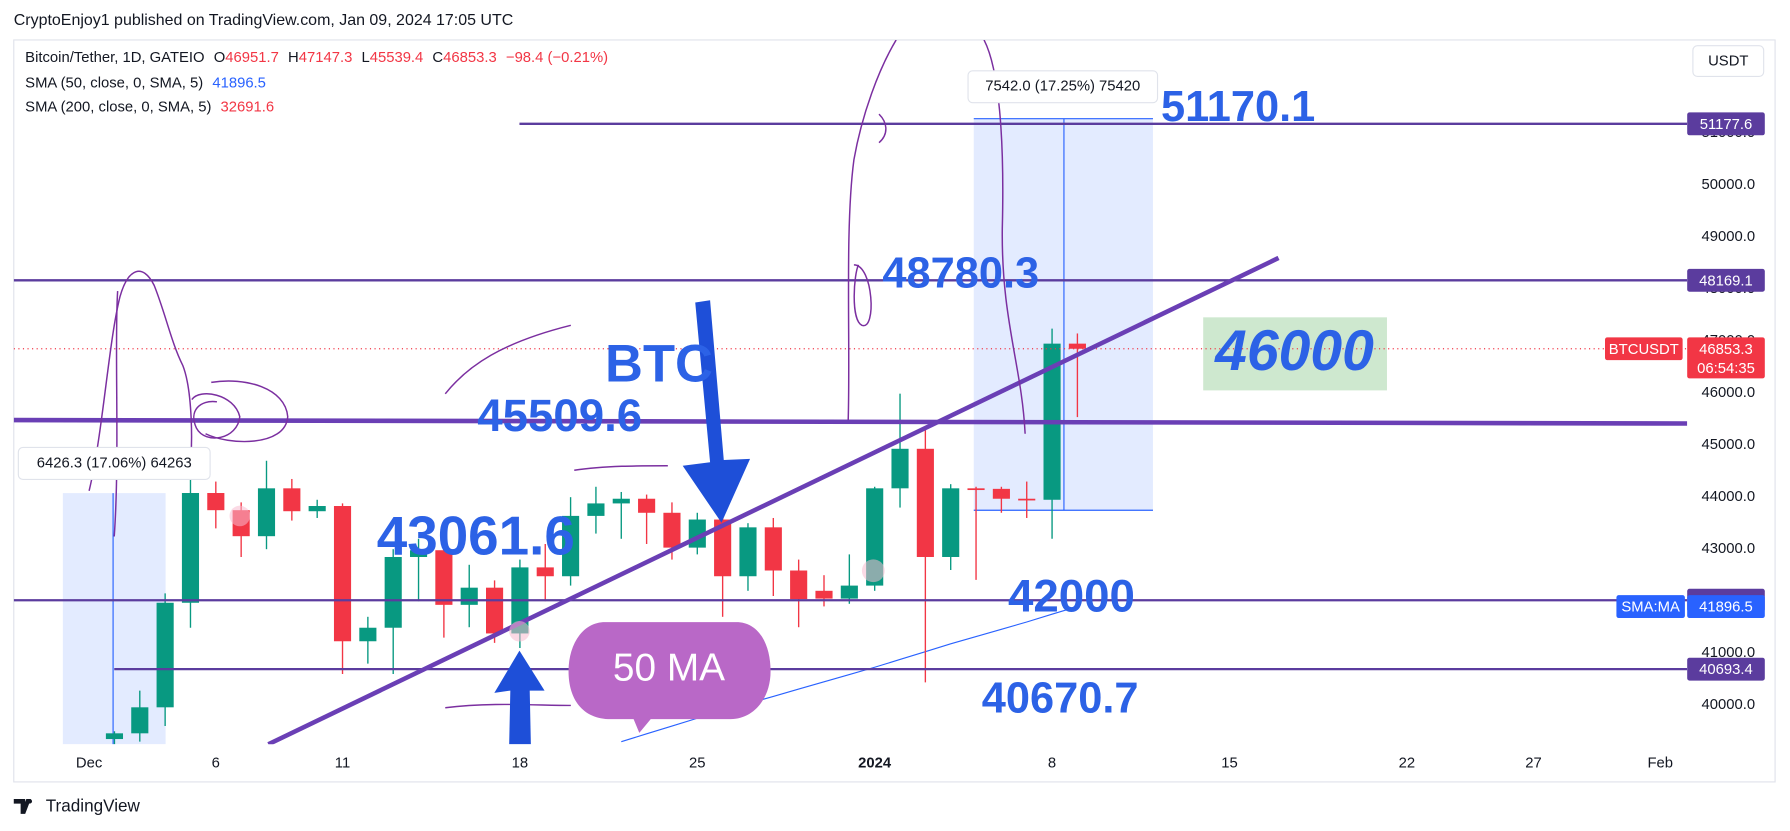 This screenshot has width=1790, height=831. Describe the element at coordinates (470, 58) in the screenshot. I see `legend-value: 46853.3` at that location.